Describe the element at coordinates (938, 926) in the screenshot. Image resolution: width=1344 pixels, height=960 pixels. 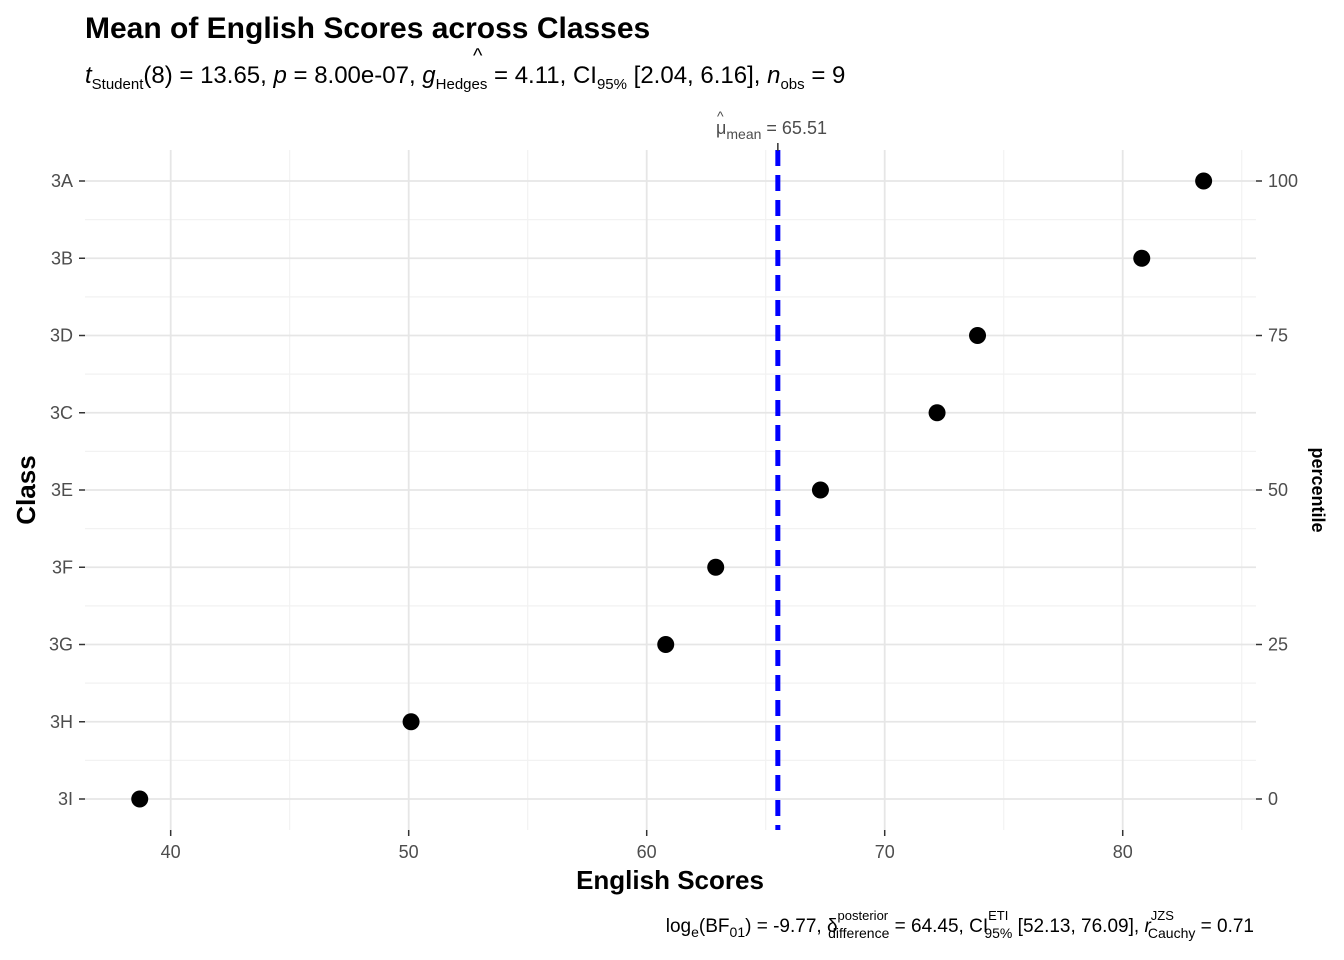
I see `caption-delta-val: = 64.45, CI` at that location.